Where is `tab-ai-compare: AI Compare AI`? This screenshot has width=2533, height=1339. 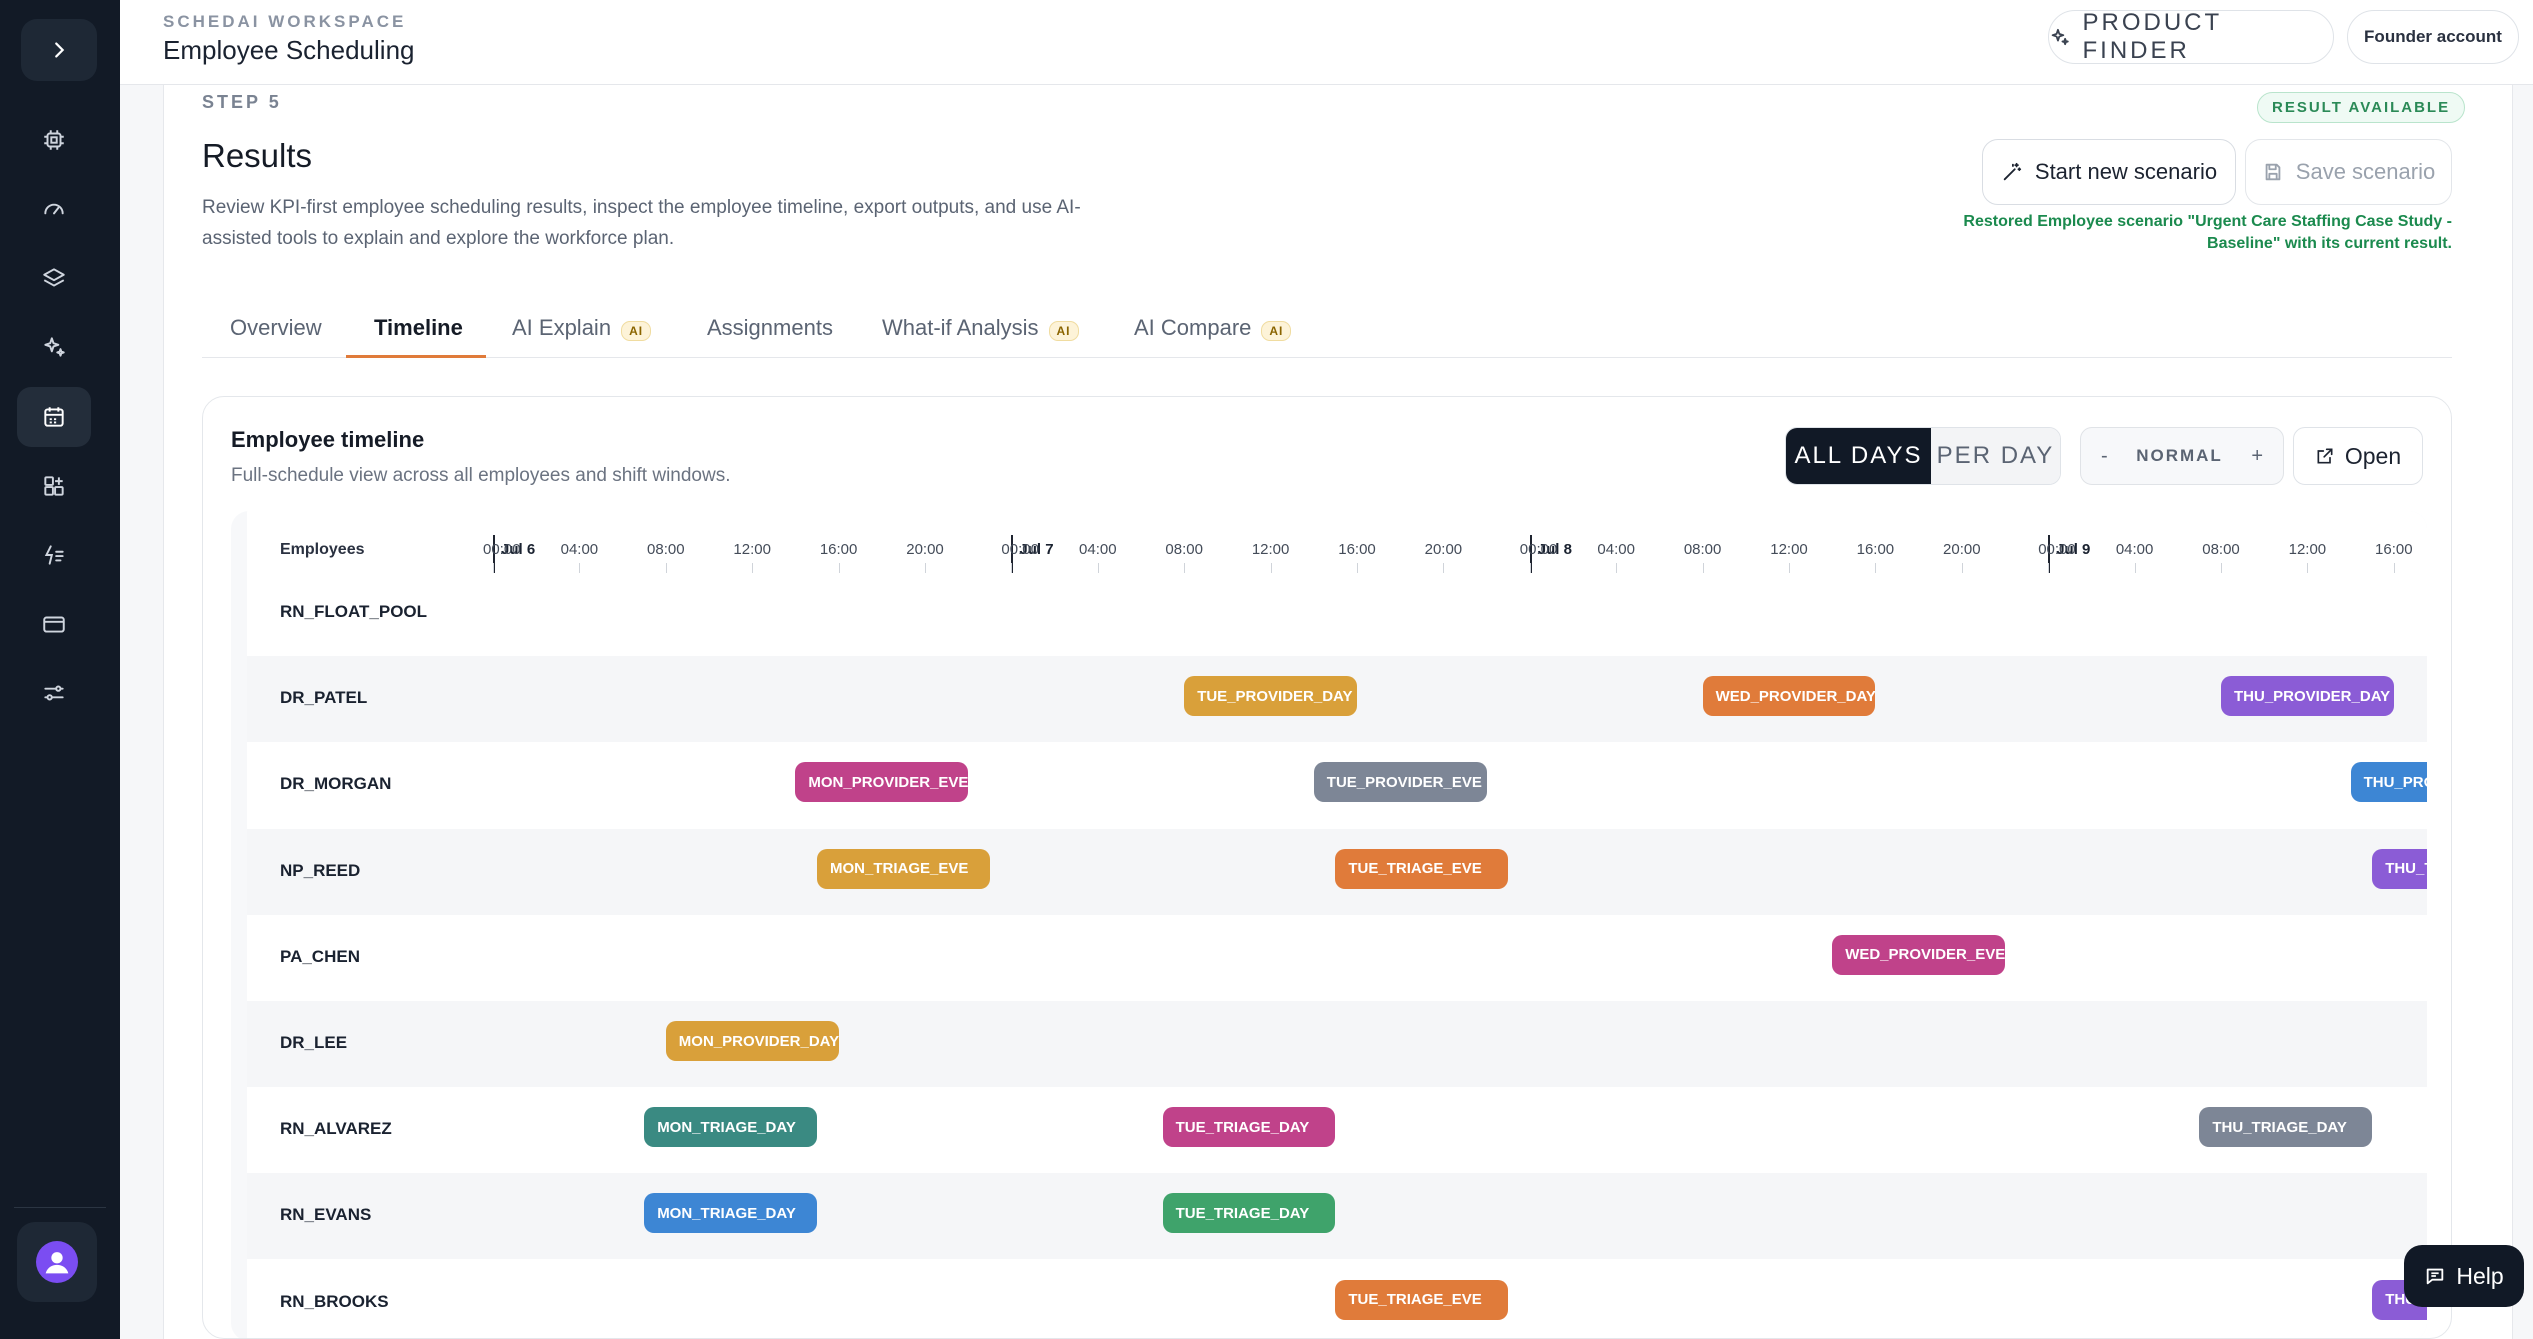
tab-ai-compare: AI Compare AI is located at coordinates (1213, 332).